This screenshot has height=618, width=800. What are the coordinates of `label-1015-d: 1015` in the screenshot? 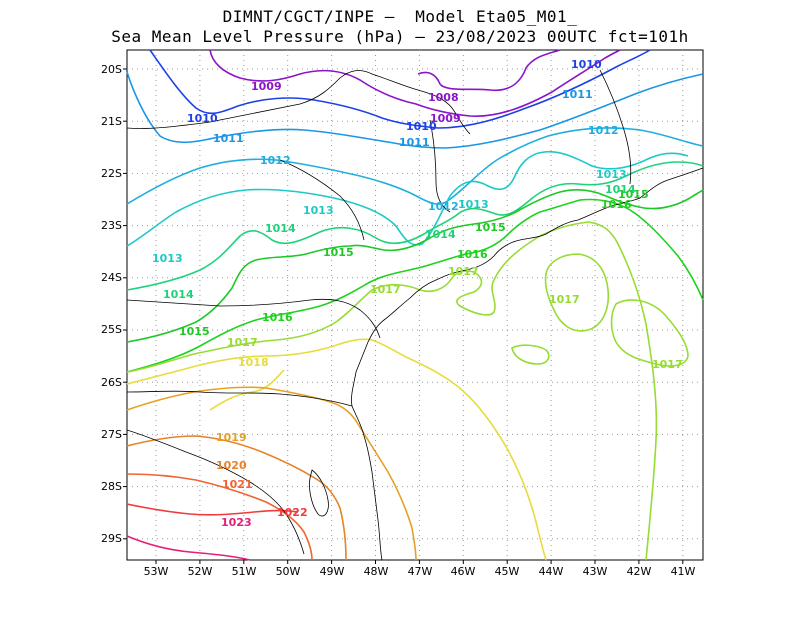 It's located at (633, 194).